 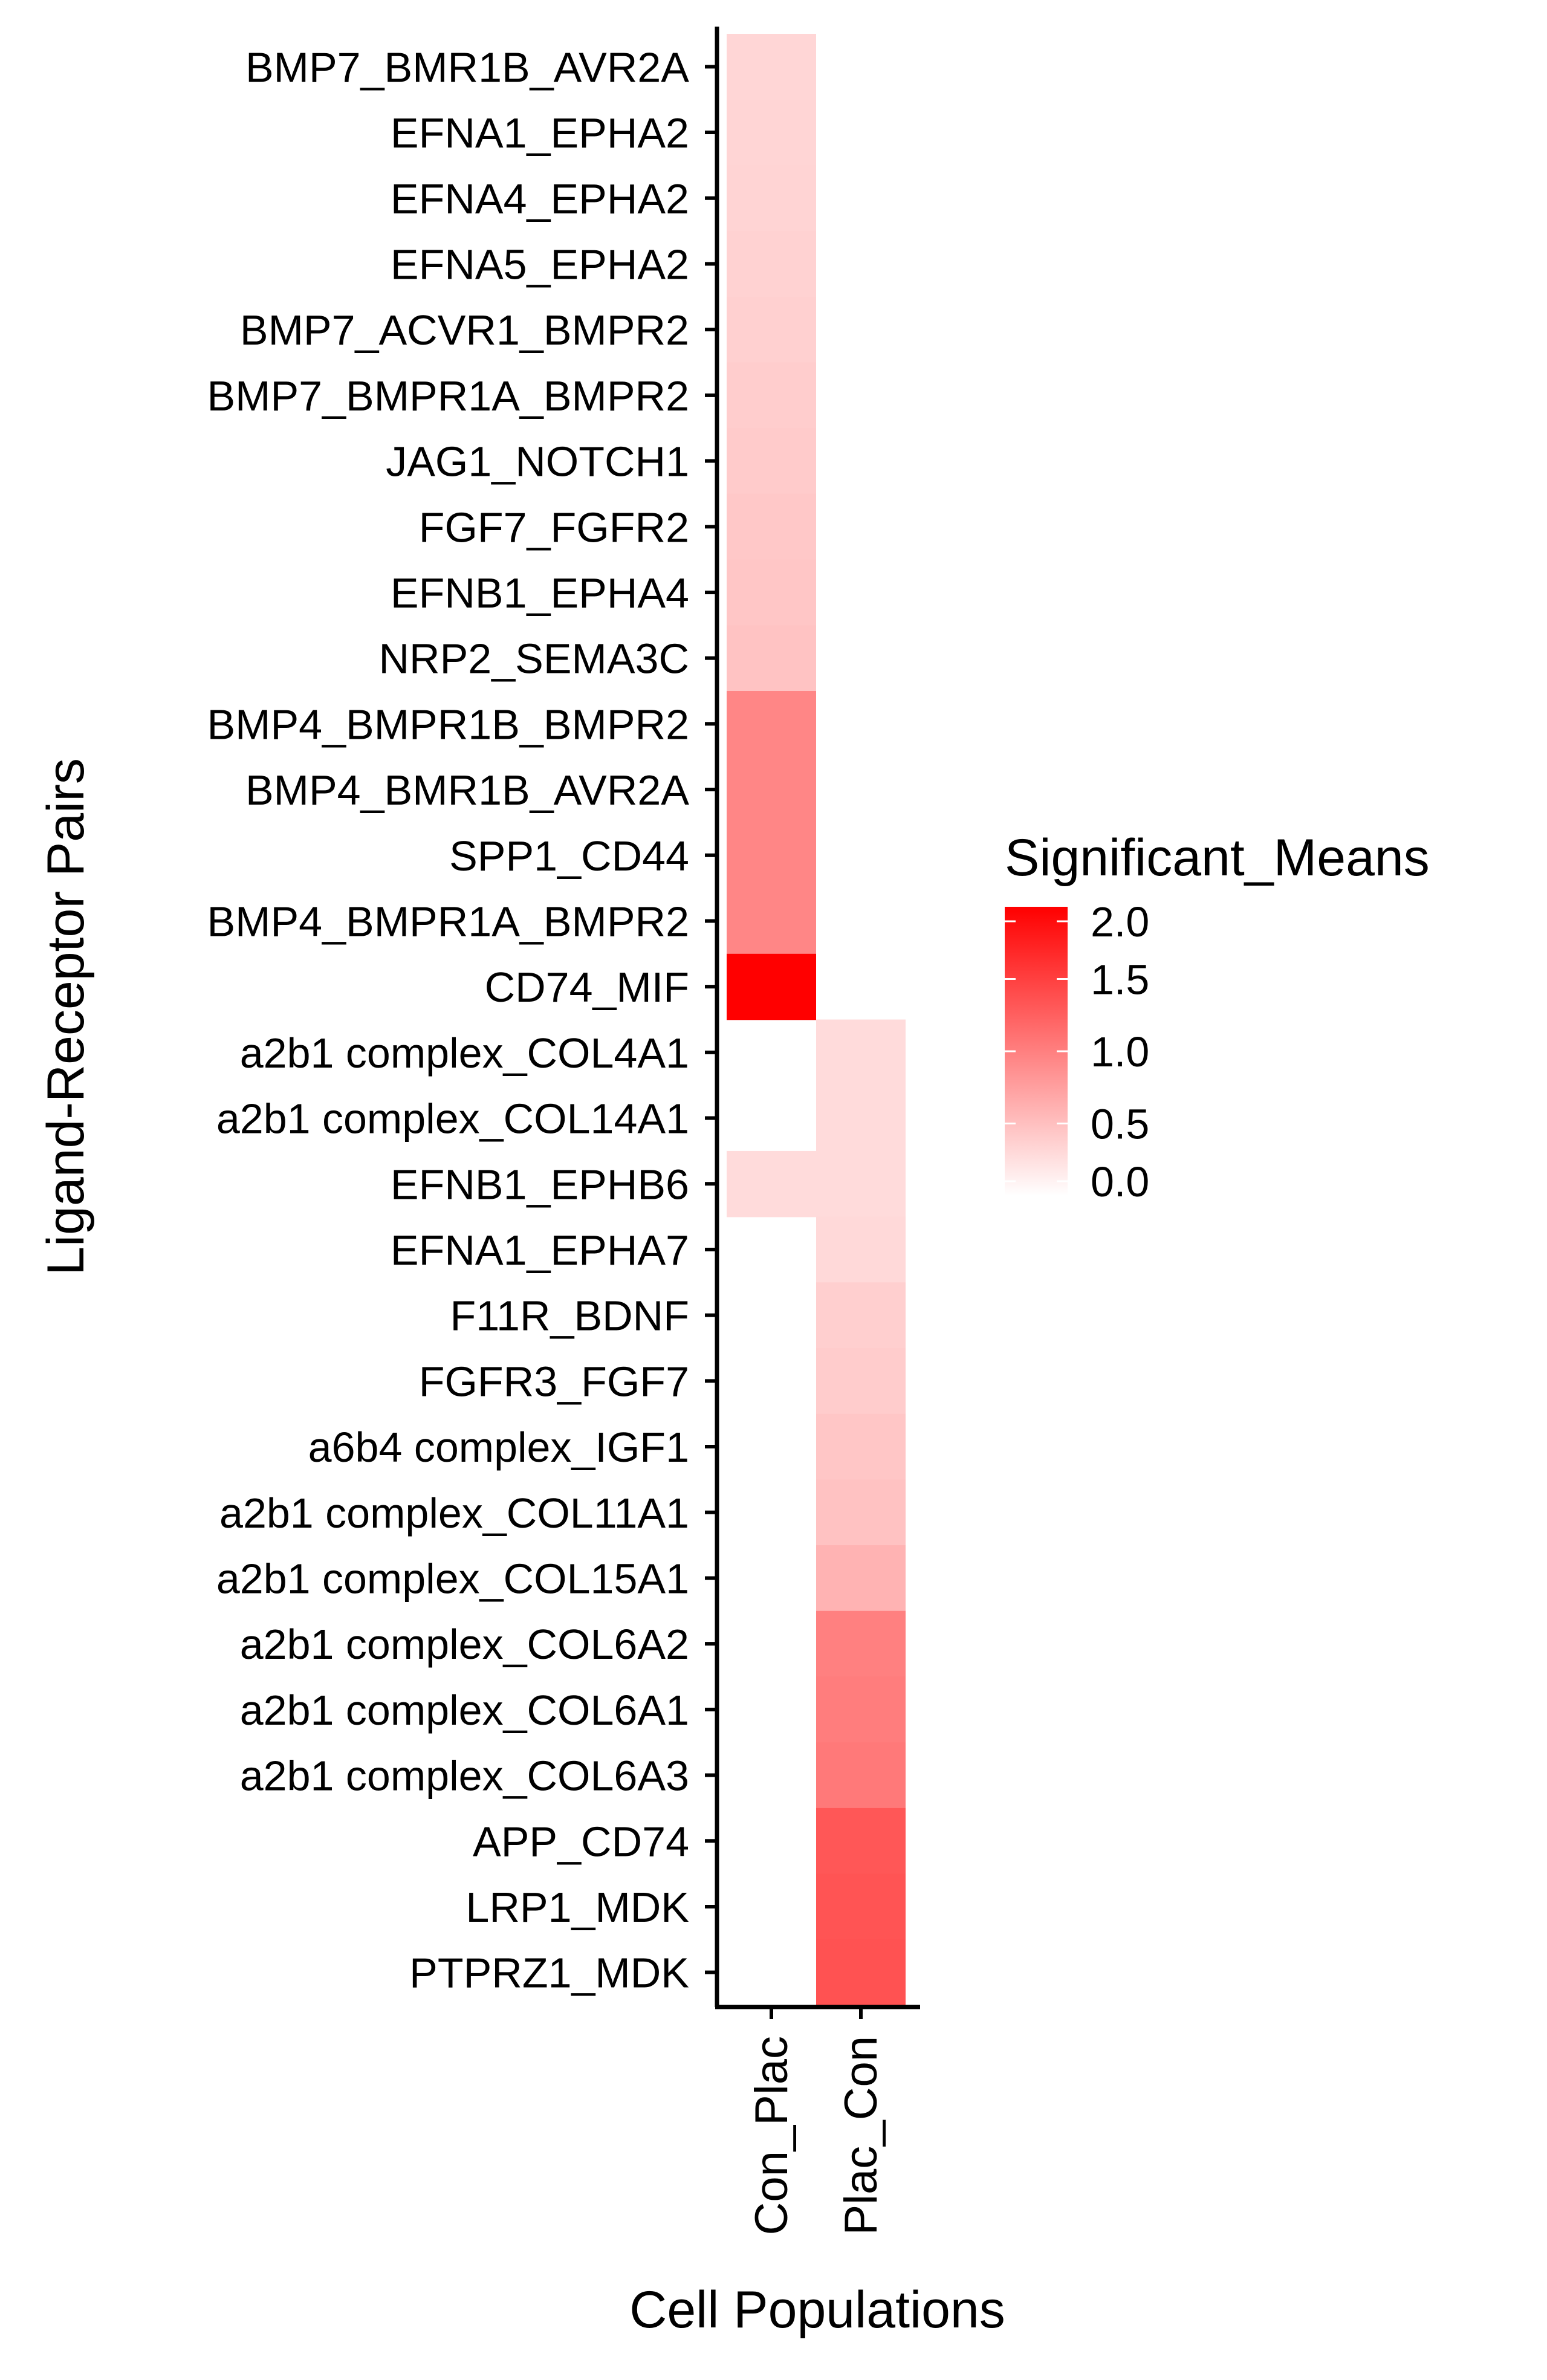 I want to click on y-tick-label: PTPRZ1_MDK, so click(x=549, y=1974).